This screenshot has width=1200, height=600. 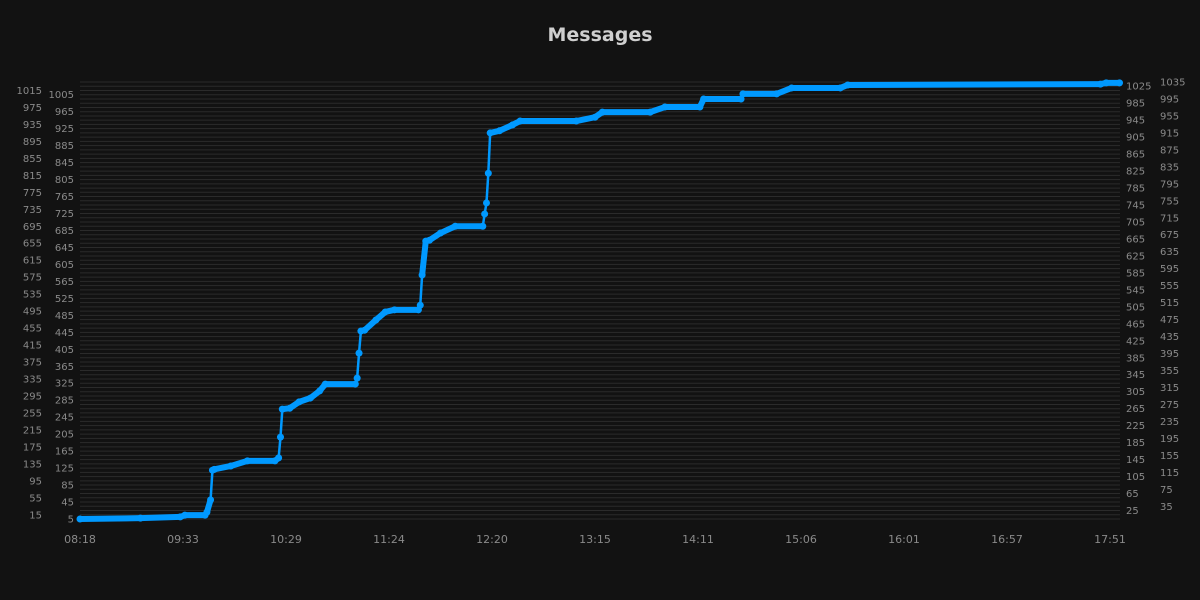 What do you see at coordinates (1135, 375) in the screenshot?
I see `y-tick-label: 345` at bounding box center [1135, 375].